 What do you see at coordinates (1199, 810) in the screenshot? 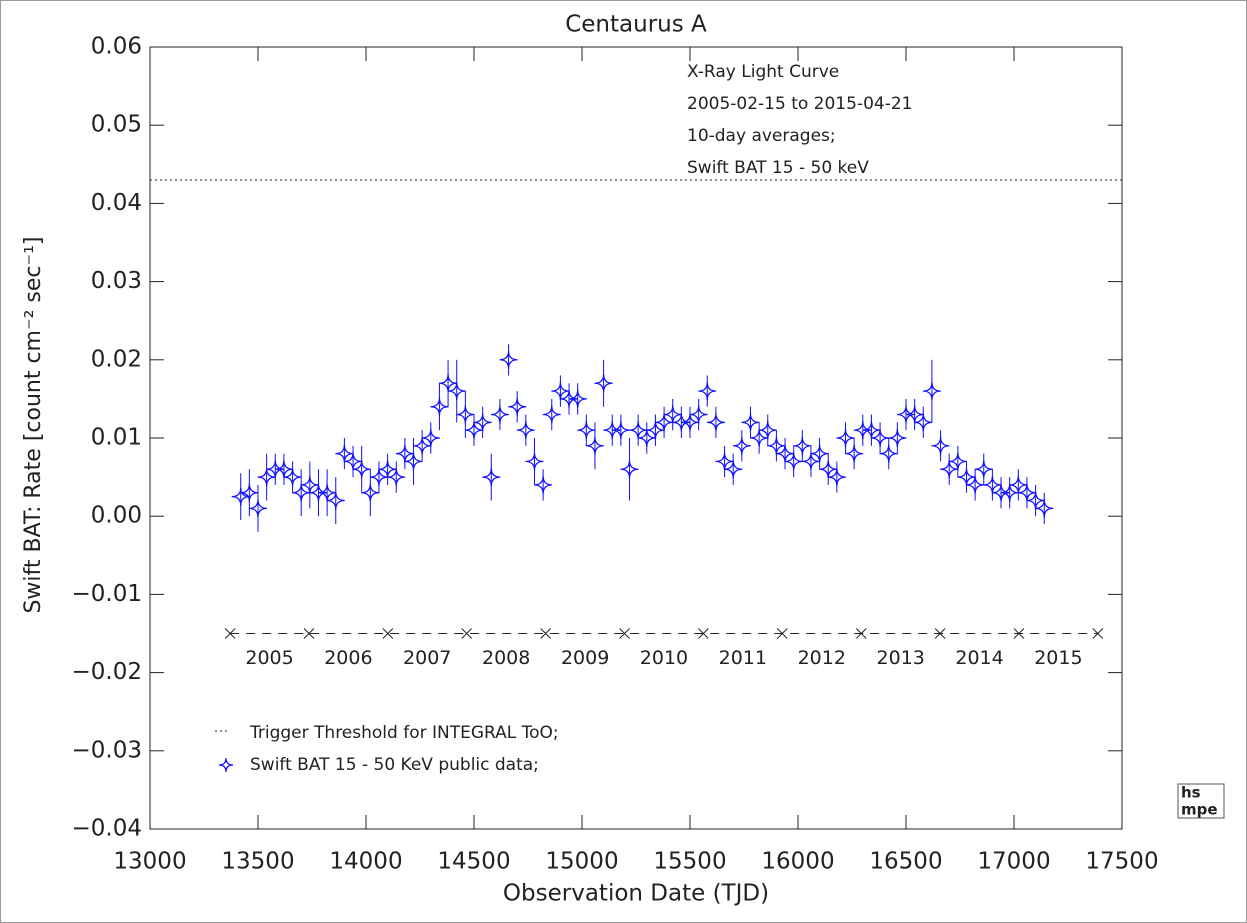
I see `logo: mpe` at bounding box center [1199, 810].